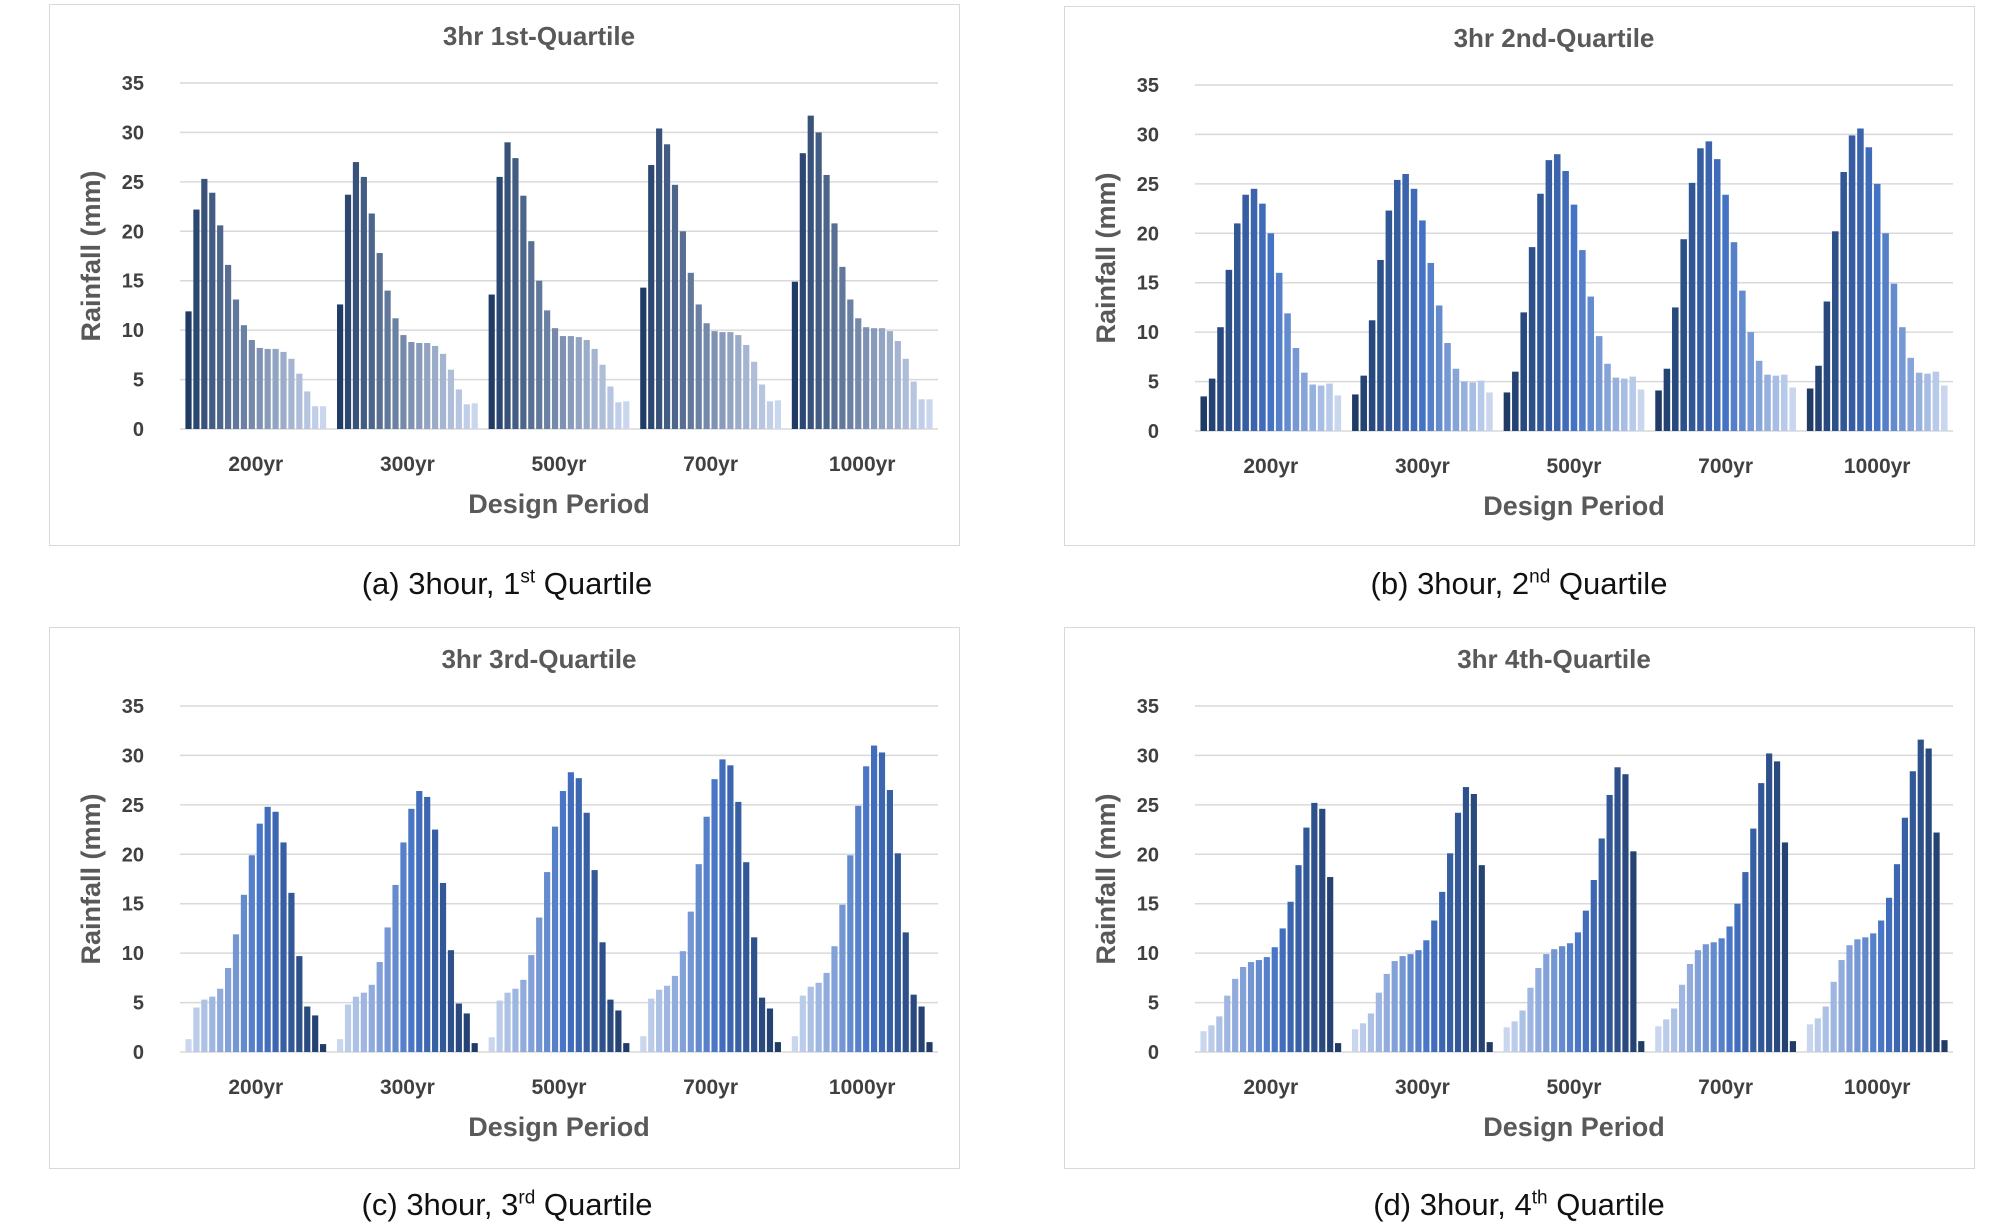 This screenshot has height=1223, width=2008. What do you see at coordinates (133, 232) in the screenshot?
I see `y-tick-label: 20` at bounding box center [133, 232].